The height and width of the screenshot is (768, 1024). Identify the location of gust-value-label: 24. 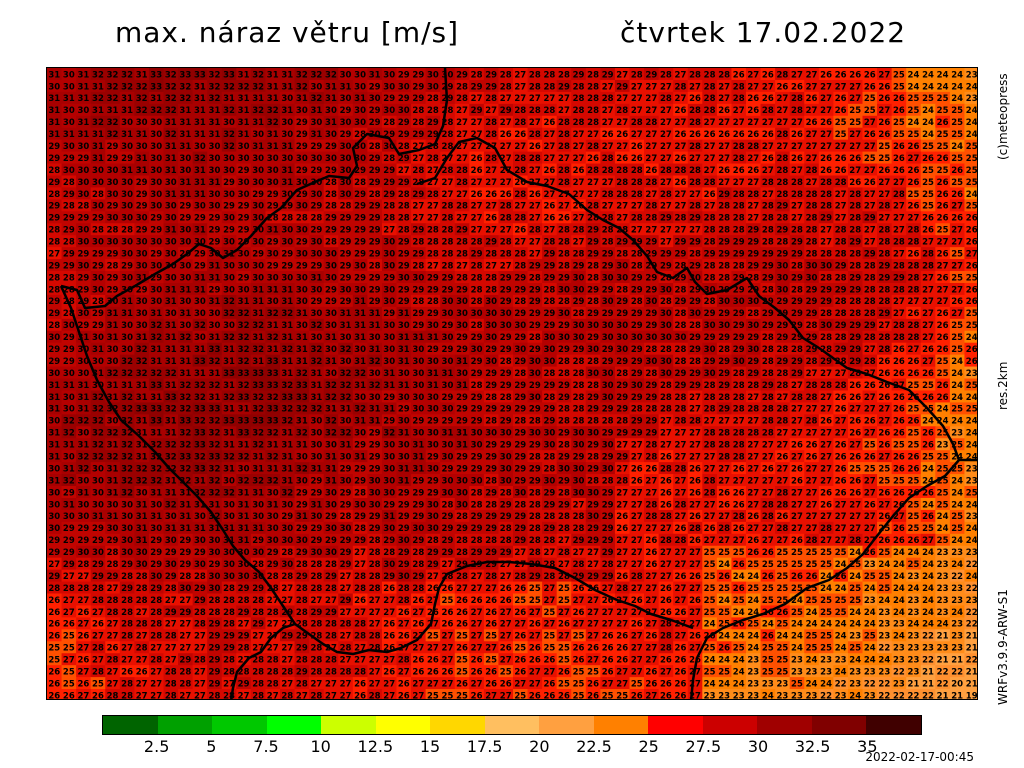
(928, 87).